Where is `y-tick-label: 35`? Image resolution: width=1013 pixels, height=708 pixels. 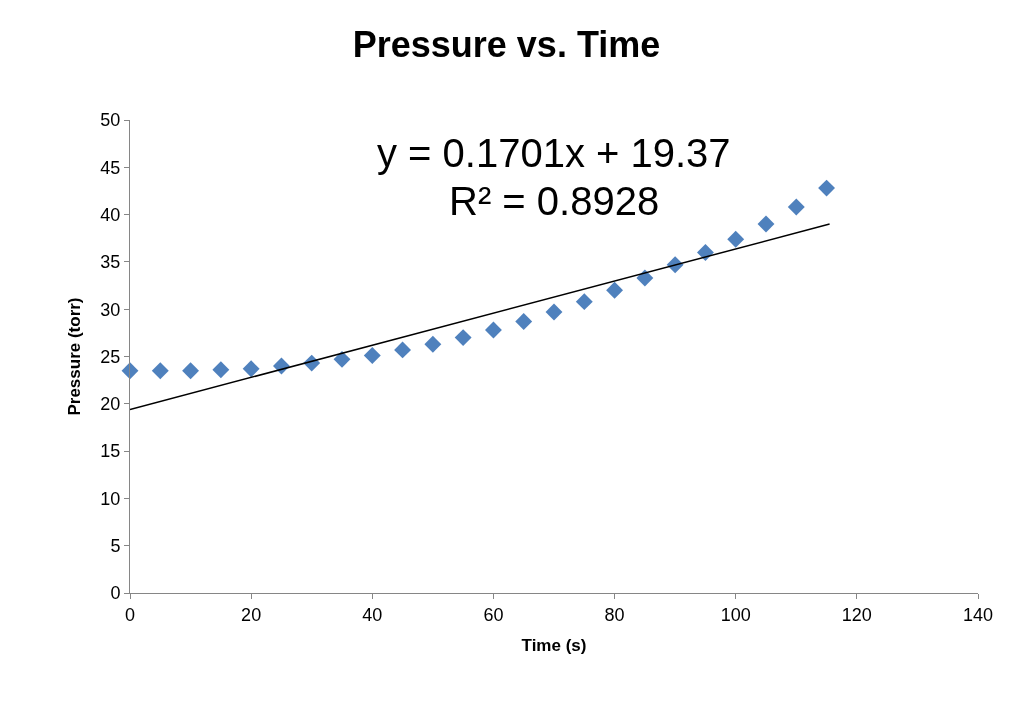
y-tick-label: 35 is located at coordinates (110, 262).